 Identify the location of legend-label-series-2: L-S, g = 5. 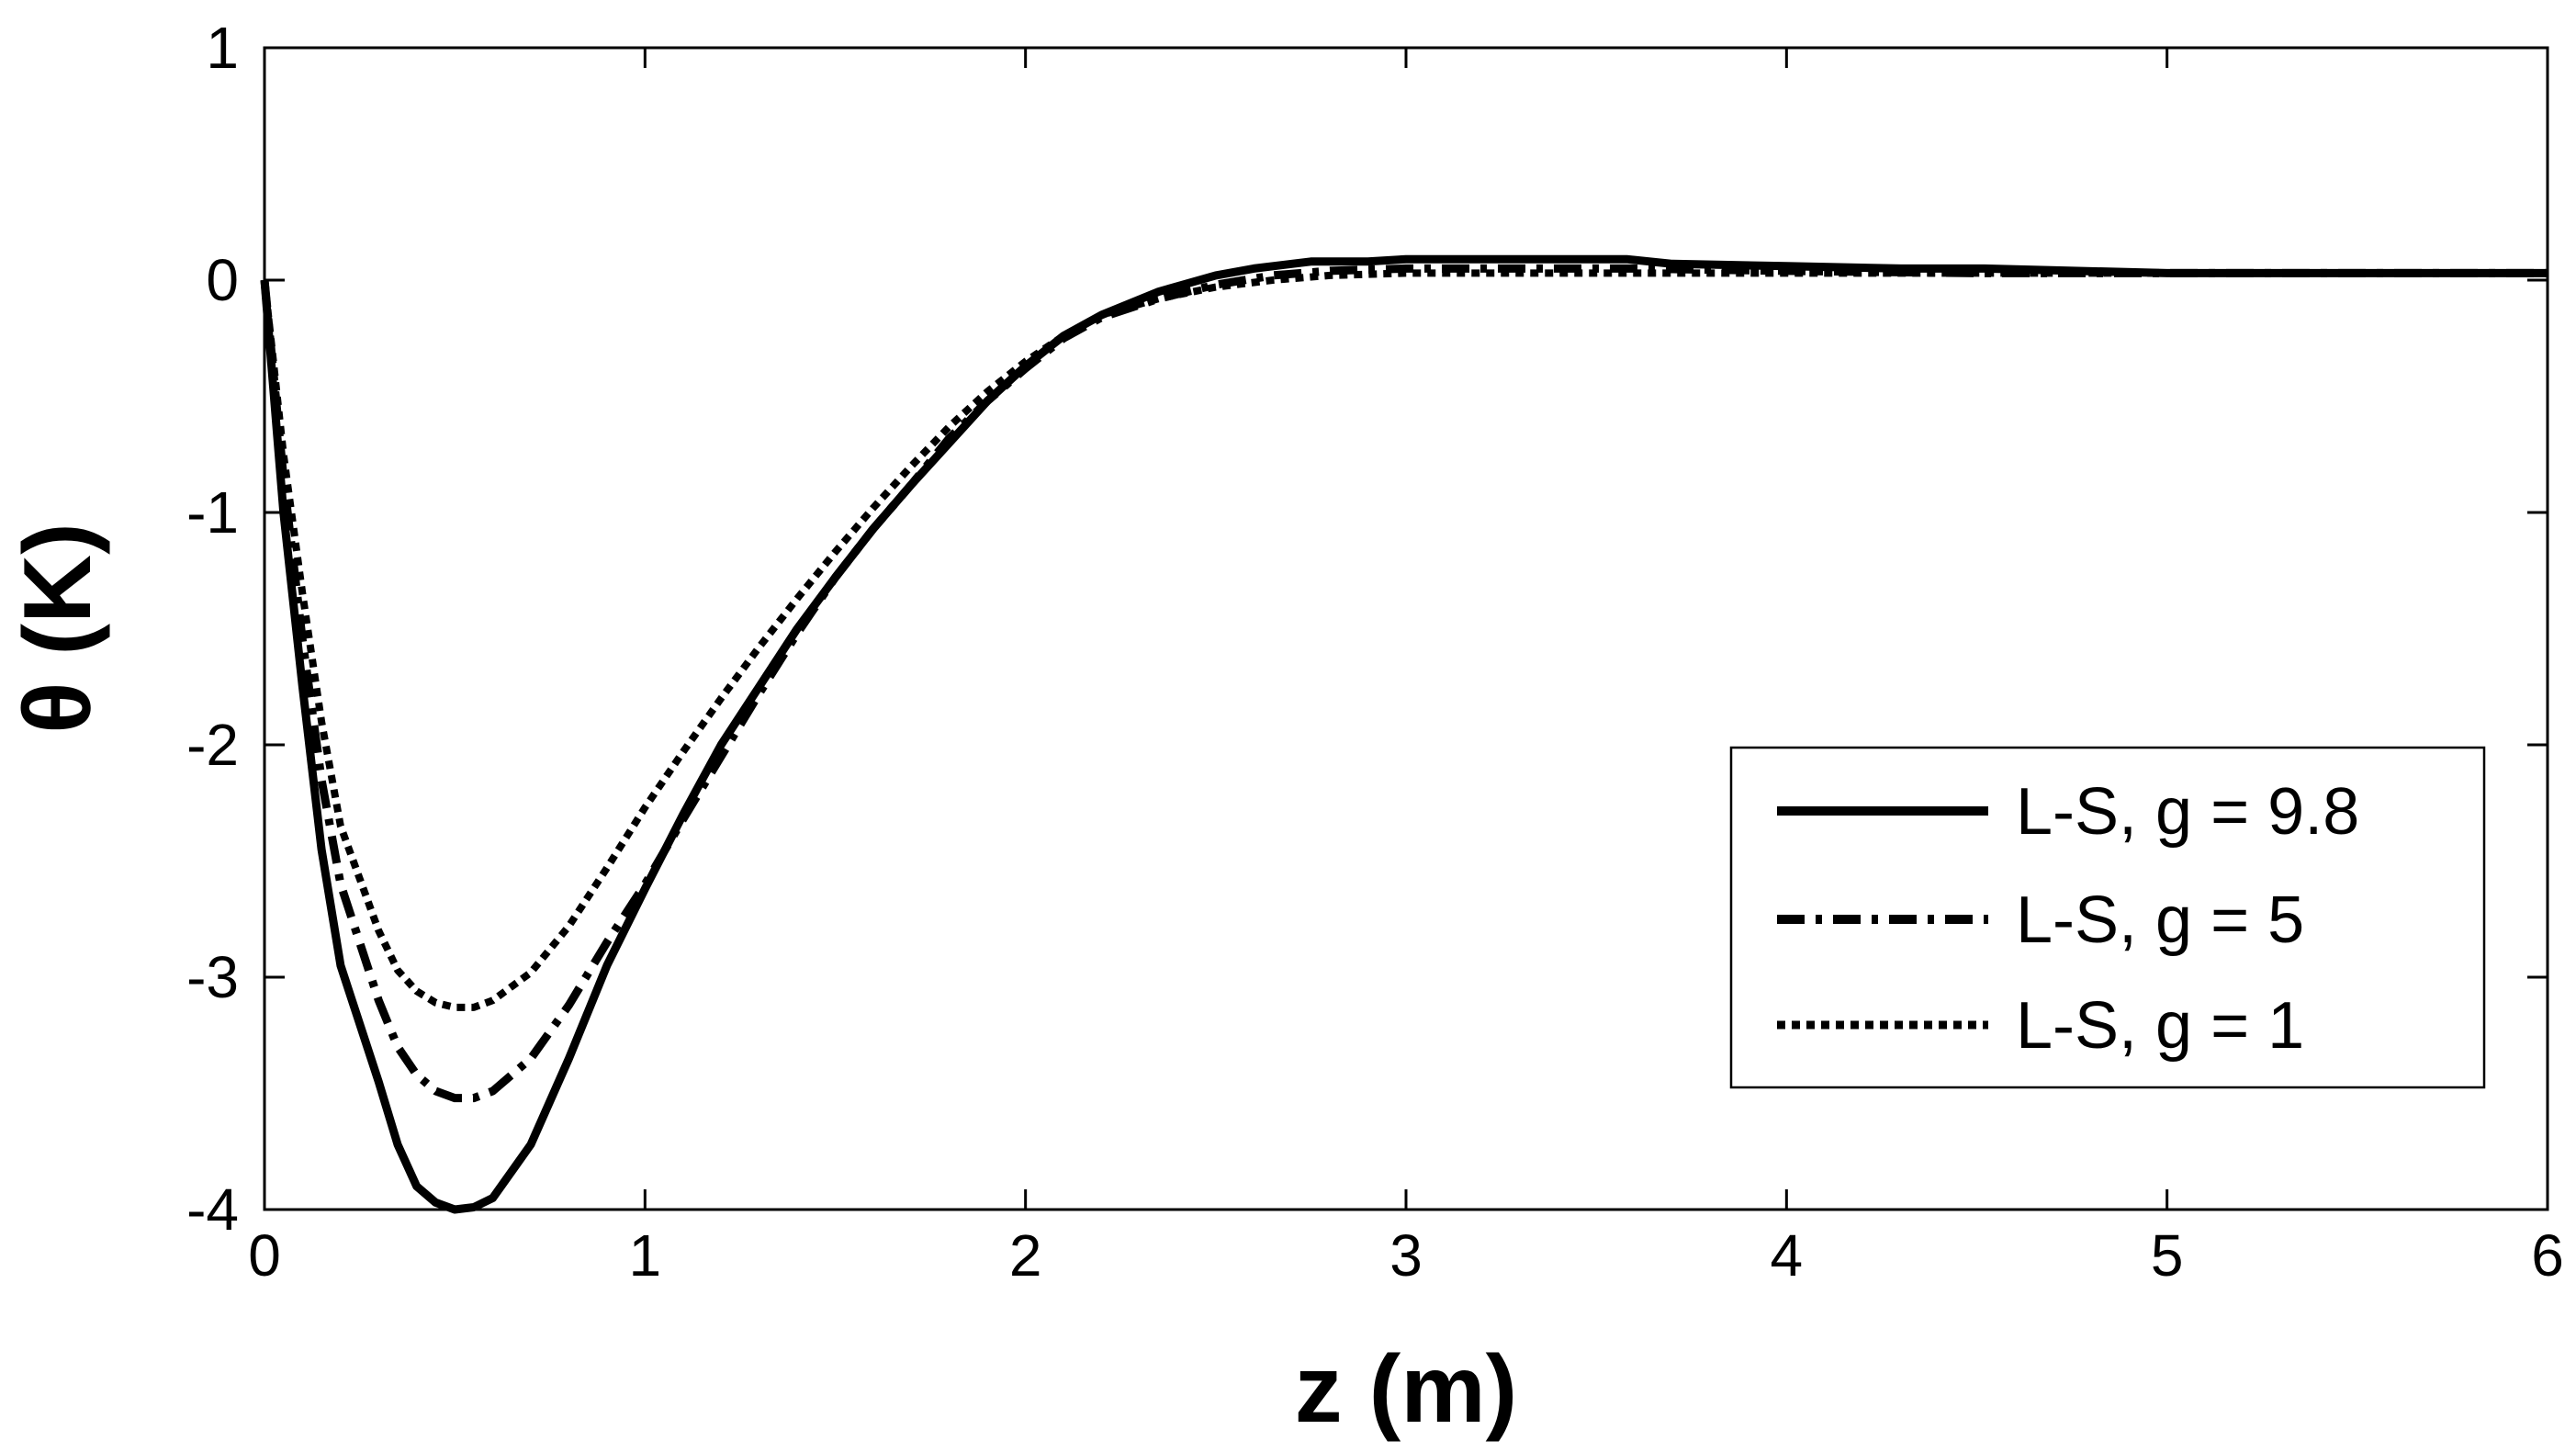
(2160, 920).